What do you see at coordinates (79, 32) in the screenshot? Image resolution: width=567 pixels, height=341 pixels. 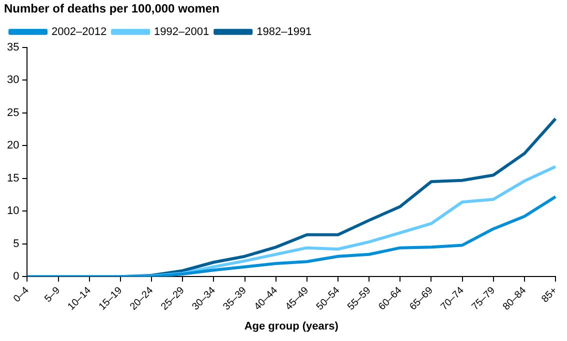 I see `legend-label: 2002–2012` at bounding box center [79, 32].